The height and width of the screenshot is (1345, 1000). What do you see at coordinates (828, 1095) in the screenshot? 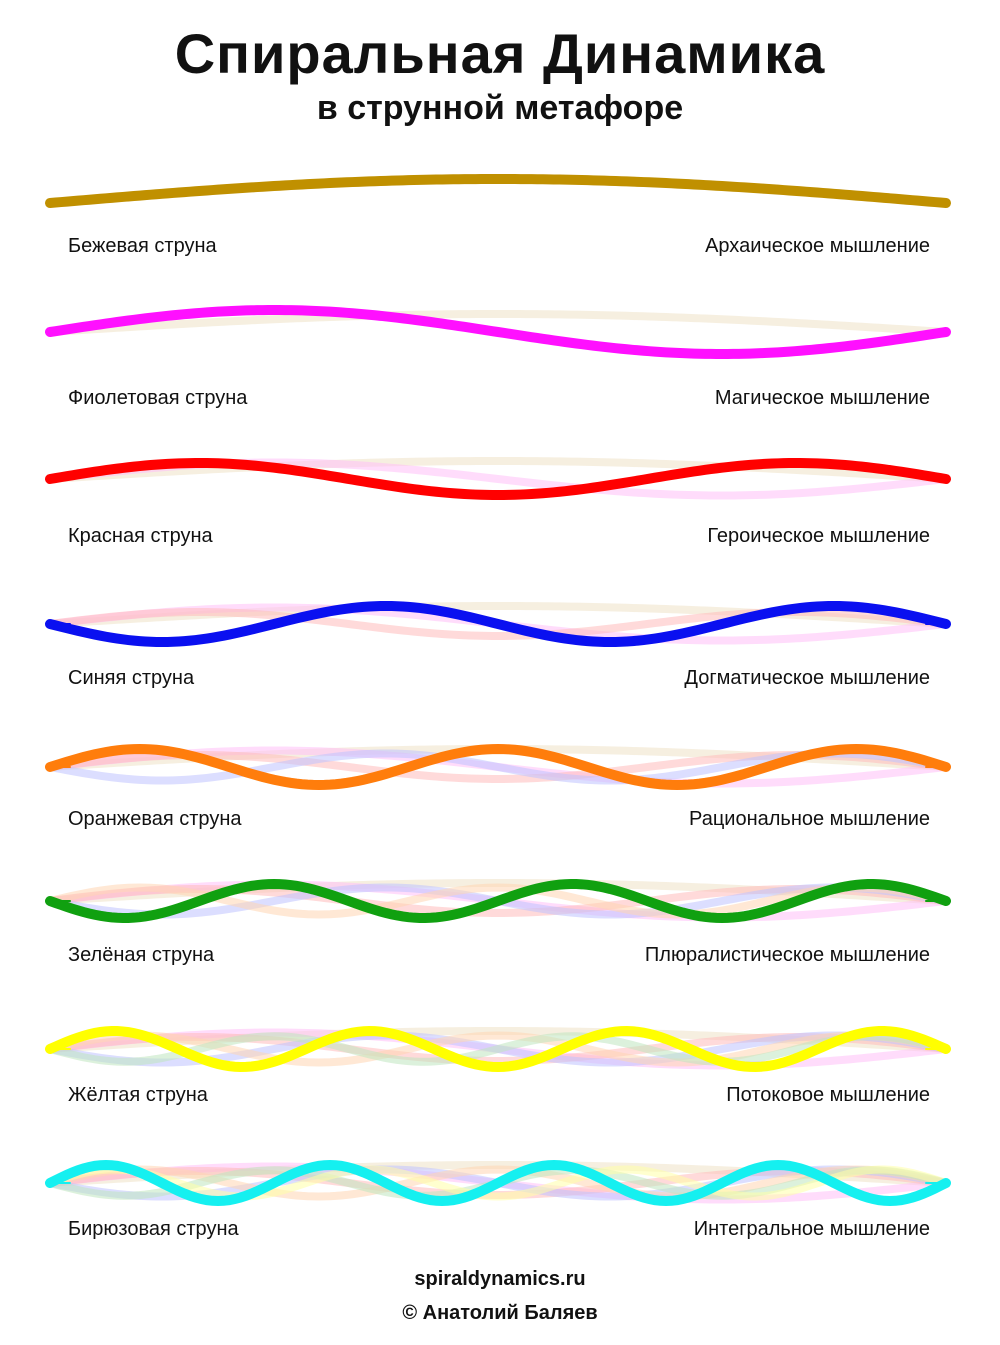
I see `mode-label-flow: Потоковое мышление` at bounding box center [828, 1095].